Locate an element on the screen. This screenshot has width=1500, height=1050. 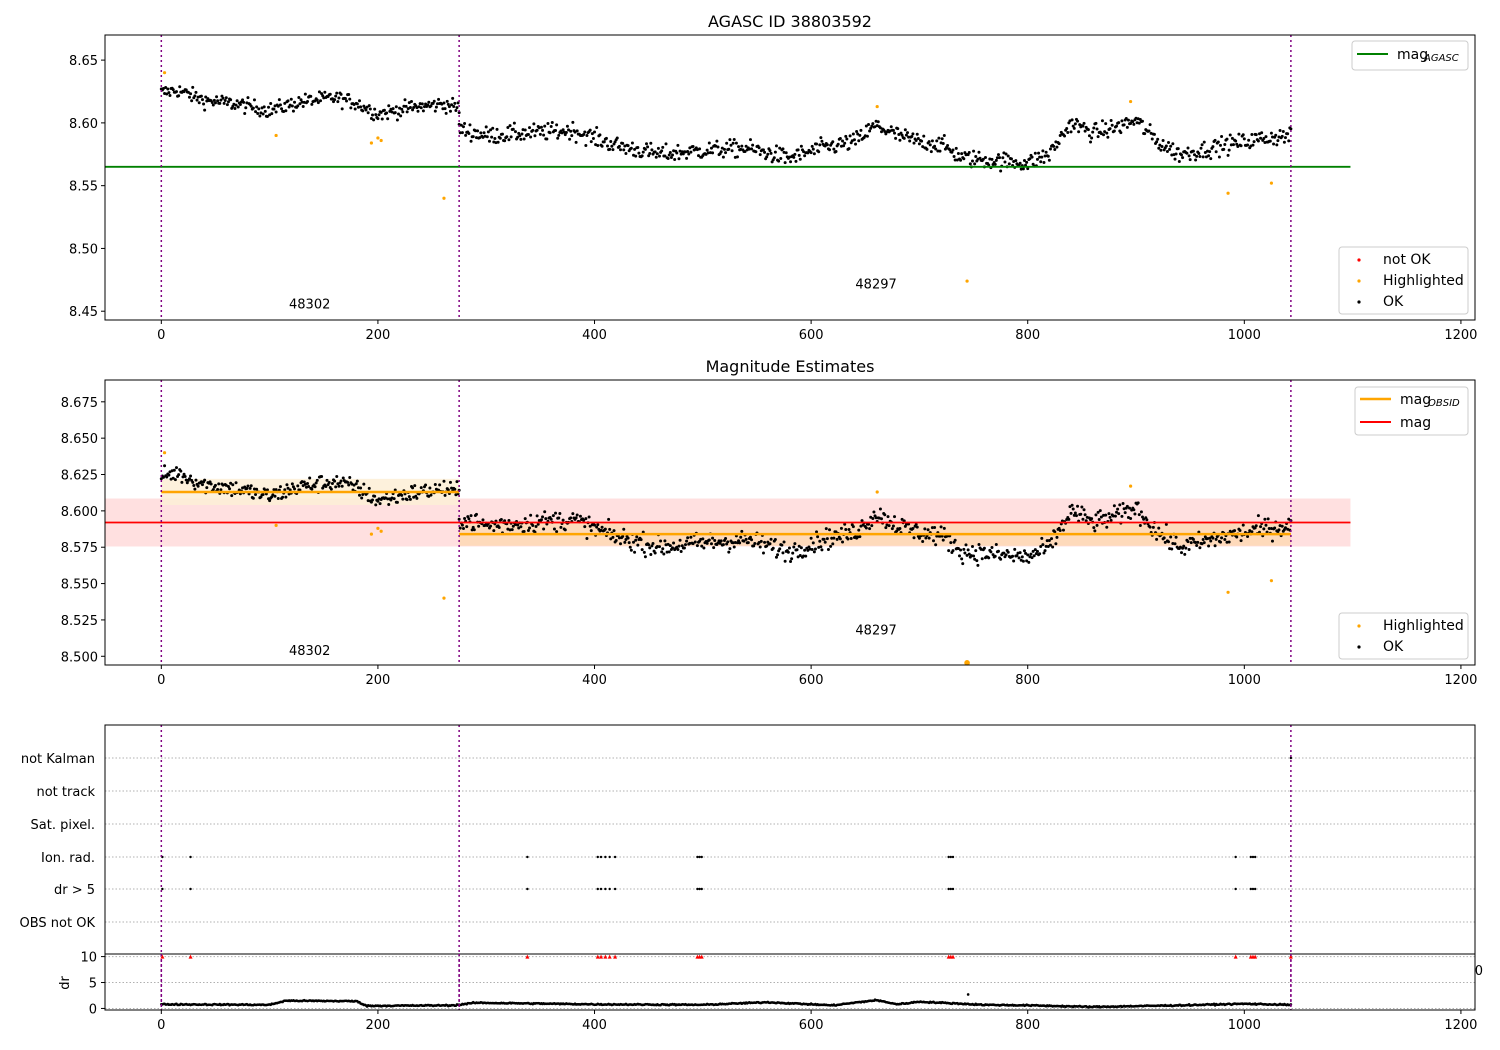
x-tick-label: 0 is located at coordinates (161, 335).